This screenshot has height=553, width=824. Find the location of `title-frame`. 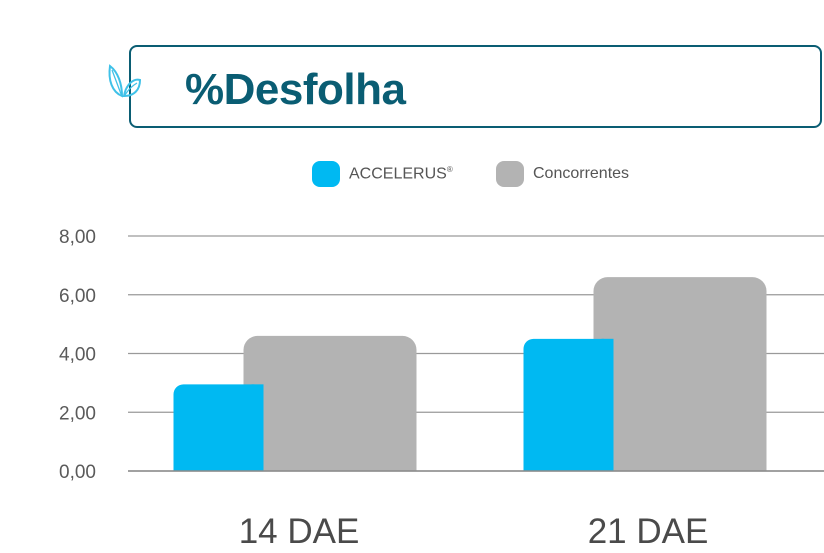

title-frame is located at coordinates (475, 86).